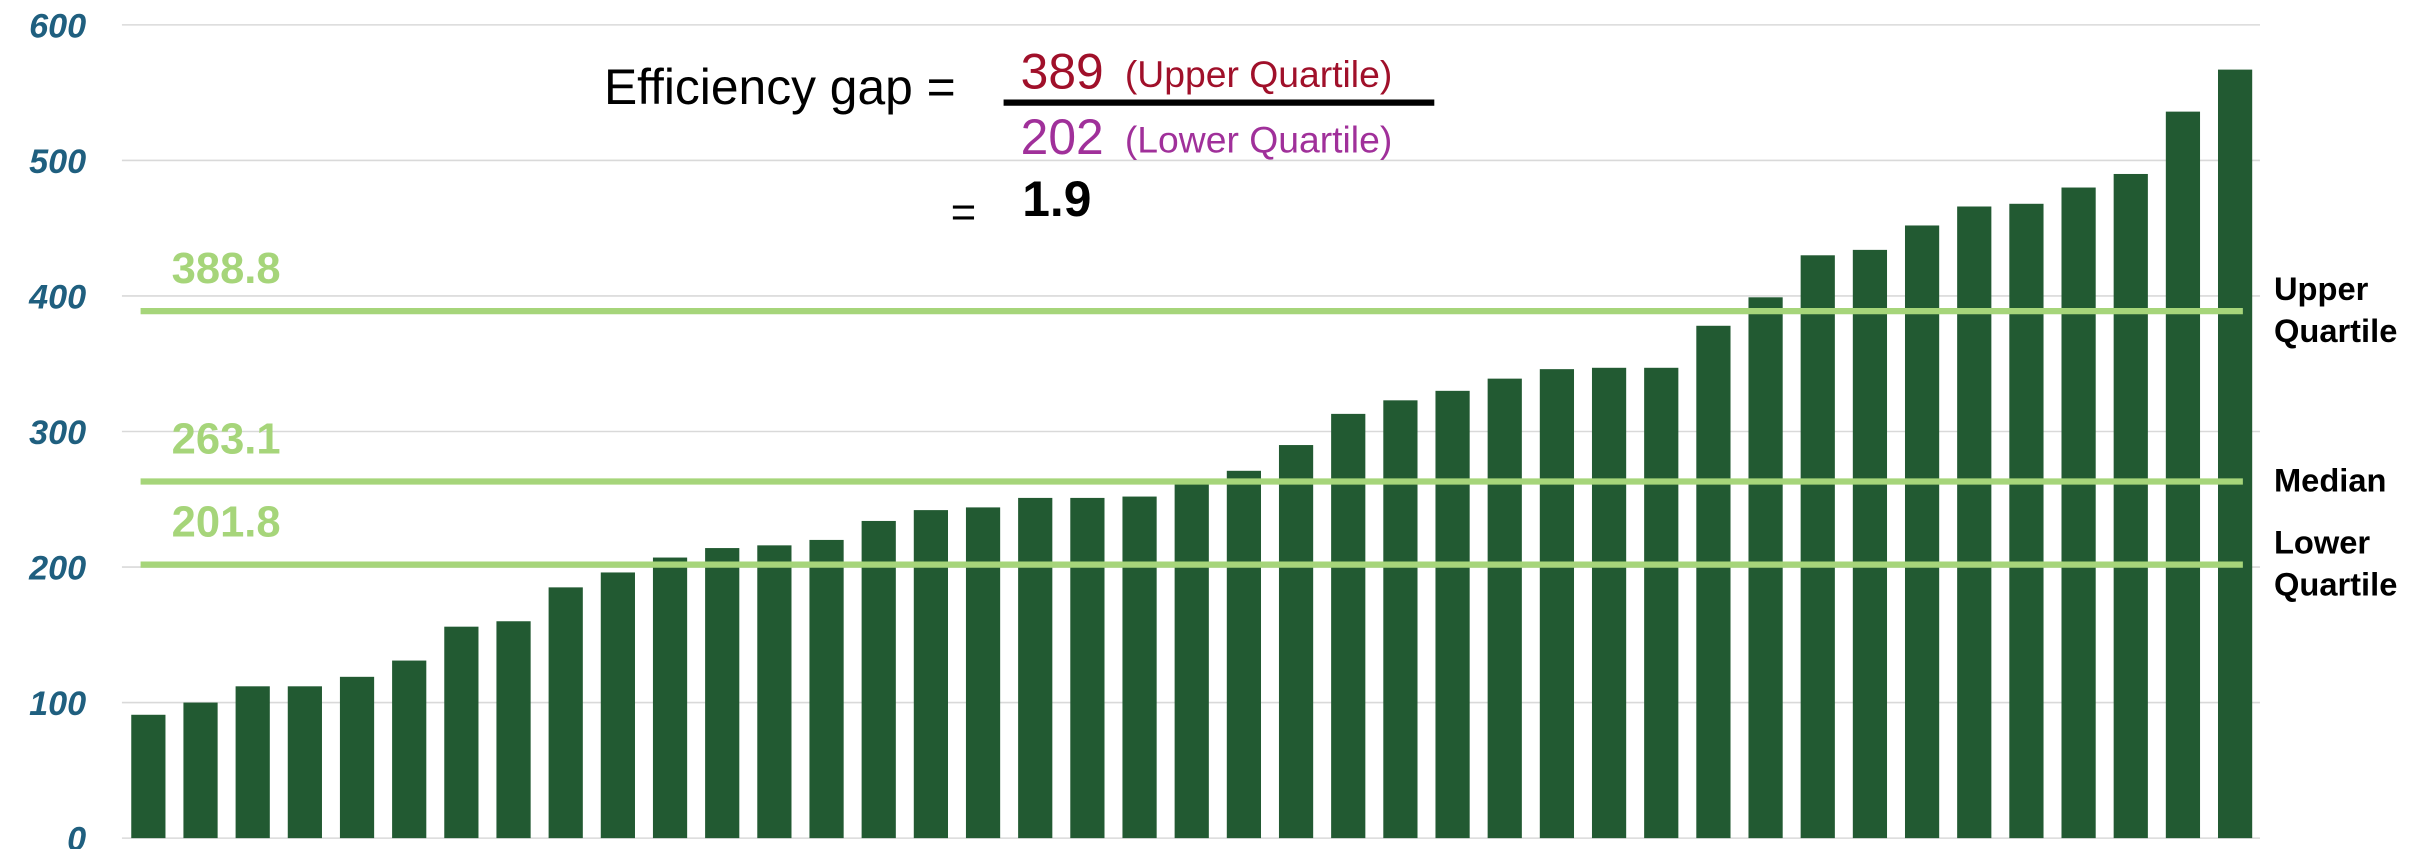 The width and height of the screenshot is (2427, 849). What do you see at coordinates (226, 523) in the screenshot?
I see `reference-value-label: 201.8` at bounding box center [226, 523].